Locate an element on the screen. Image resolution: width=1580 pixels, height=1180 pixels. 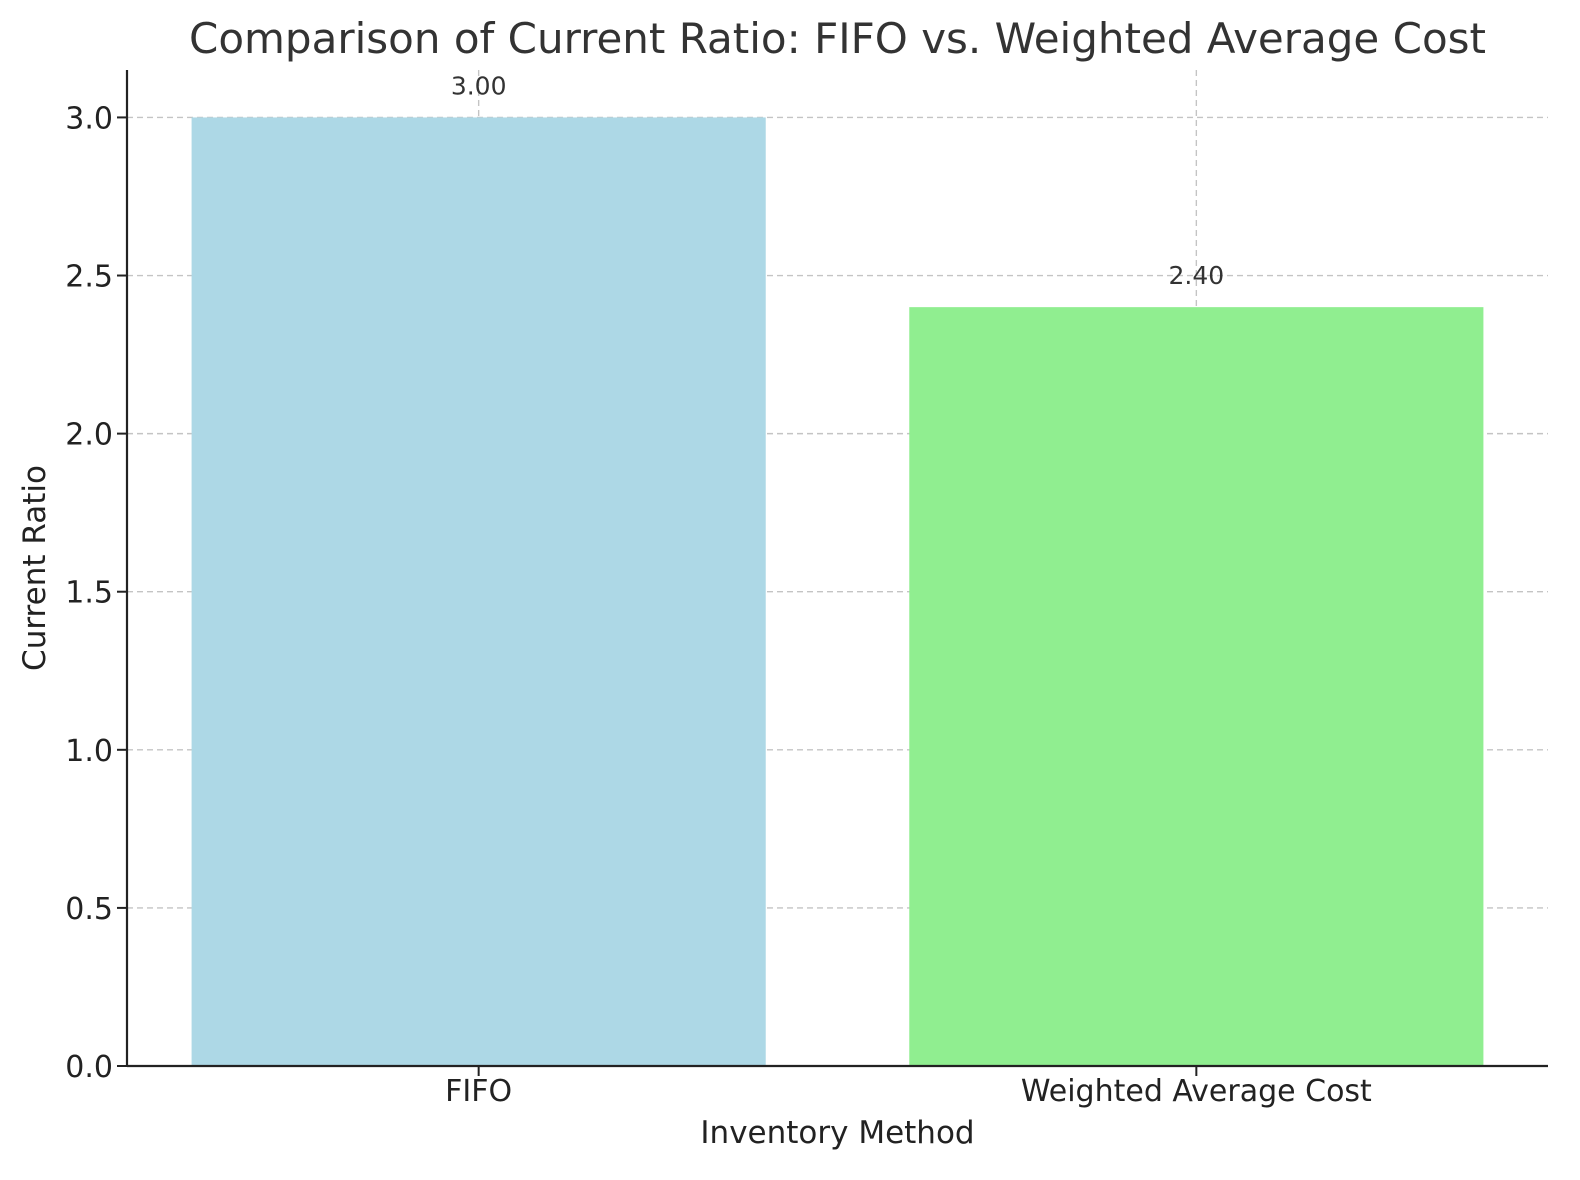
x-axis-label: Inventory Method is located at coordinates (837, 1133).